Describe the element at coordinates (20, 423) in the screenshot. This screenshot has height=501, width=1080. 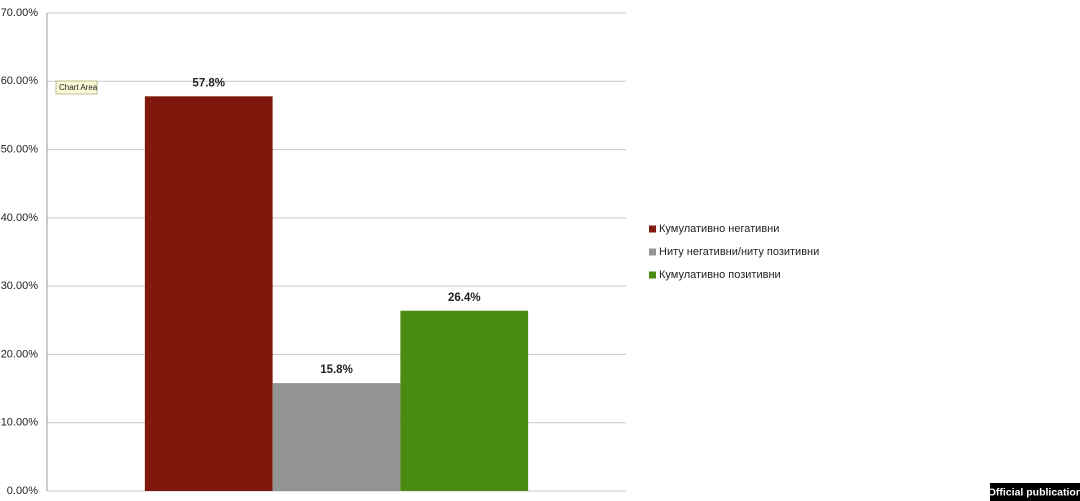
I see `y-tick-label: 10.00%` at that location.